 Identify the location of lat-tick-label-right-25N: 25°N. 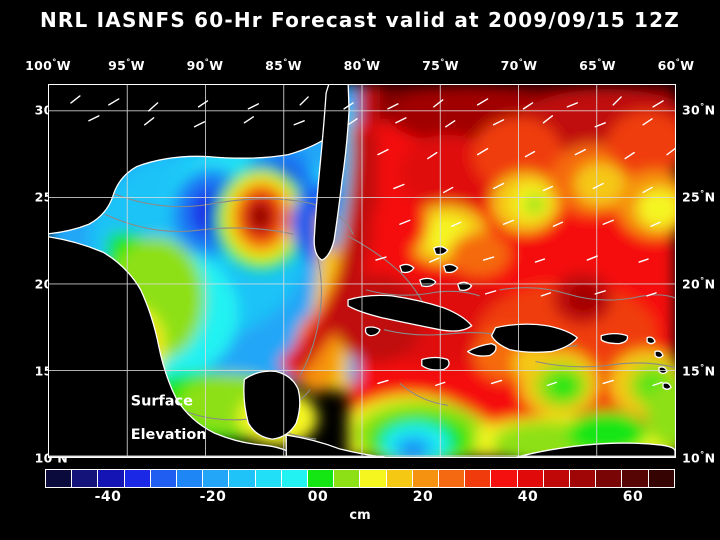
(699, 197).